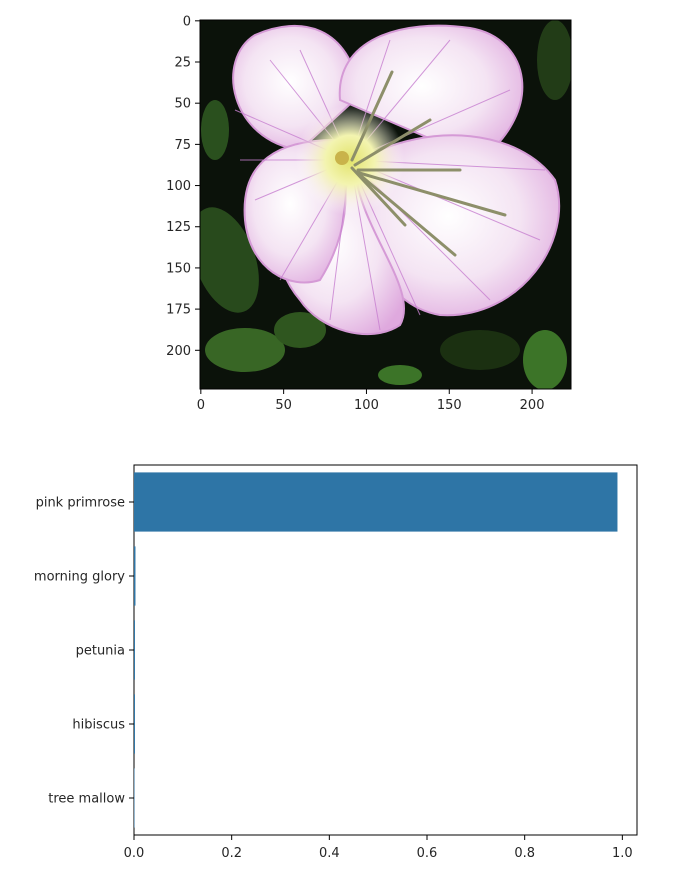 Image resolution: width=691 pixels, height=874 pixels. What do you see at coordinates (86, 799) in the screenshot?
I see `category-label: tree mallow` at bounding box center [86, 799].